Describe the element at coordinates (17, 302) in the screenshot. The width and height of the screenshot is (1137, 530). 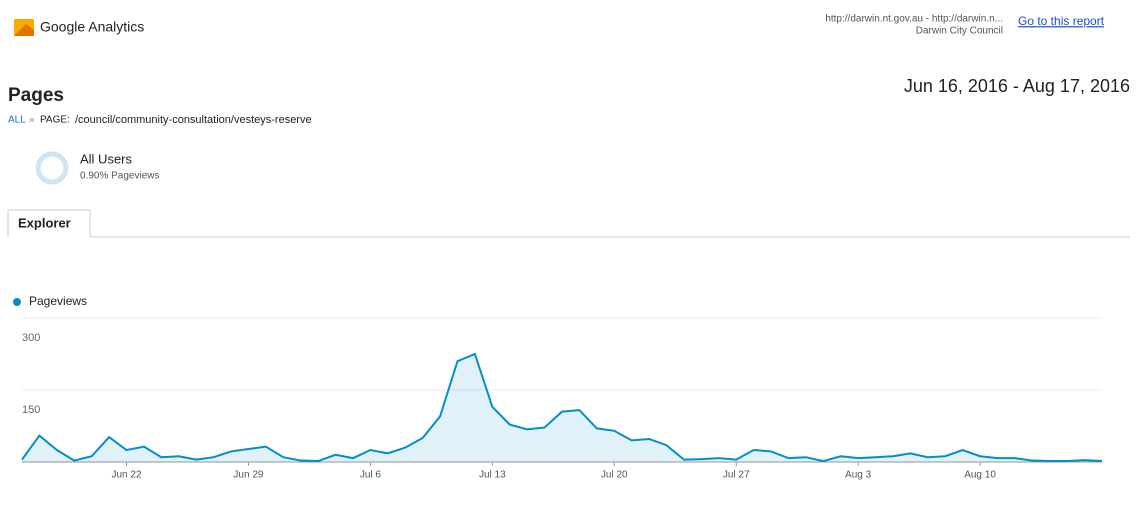
I see `legend-dot` at that location.